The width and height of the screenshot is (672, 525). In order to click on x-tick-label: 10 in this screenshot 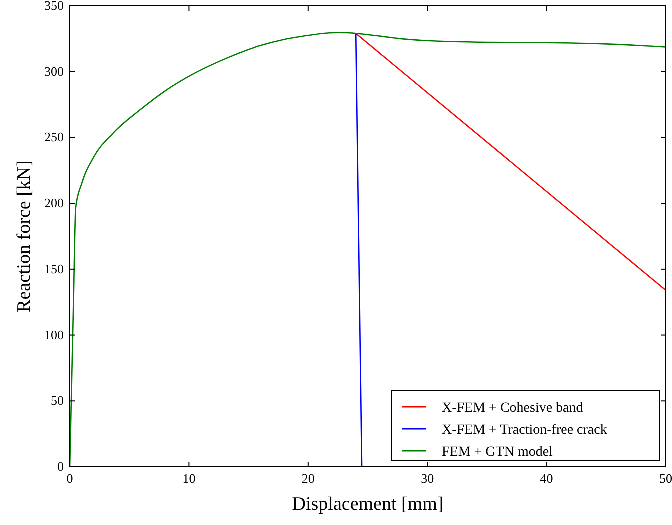, I will do `click(189, 478)`.